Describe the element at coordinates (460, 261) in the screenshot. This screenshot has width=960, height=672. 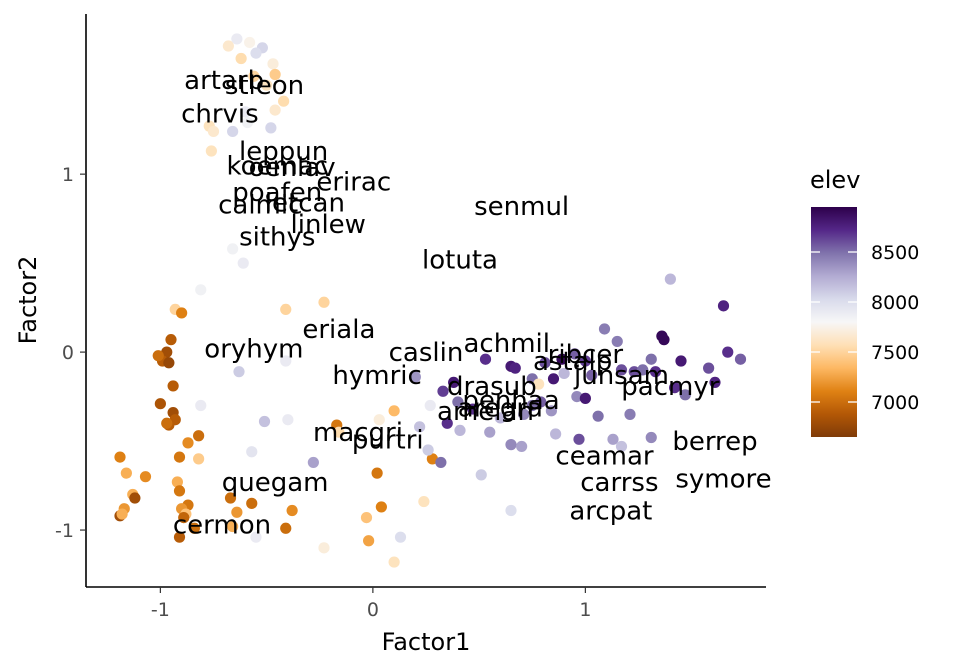
I see `species-label: lotuta` at that location.